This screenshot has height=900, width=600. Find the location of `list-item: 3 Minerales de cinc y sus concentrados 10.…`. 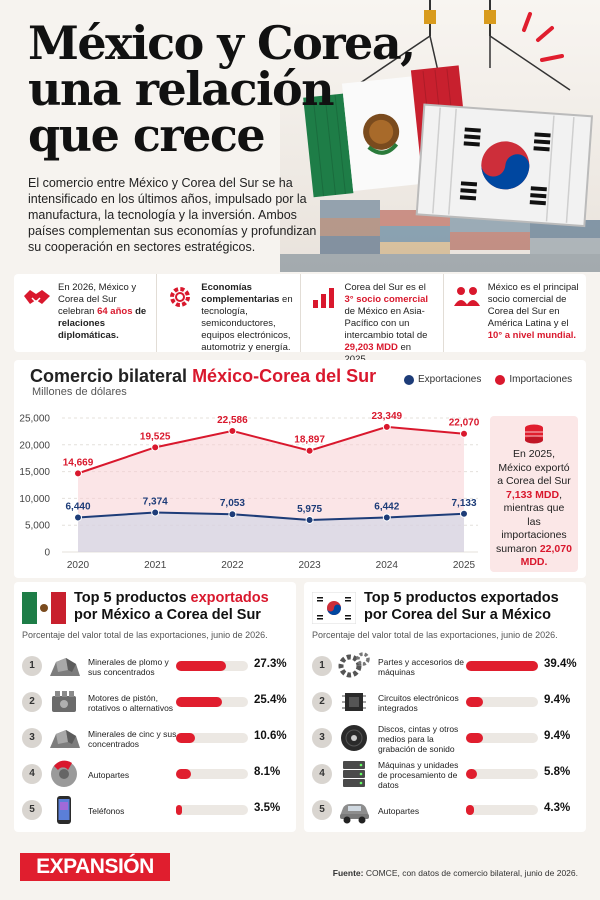

list-item: 3 Minerales de cinc y sus concentrados 10.… is located at coordinates (155, 738).